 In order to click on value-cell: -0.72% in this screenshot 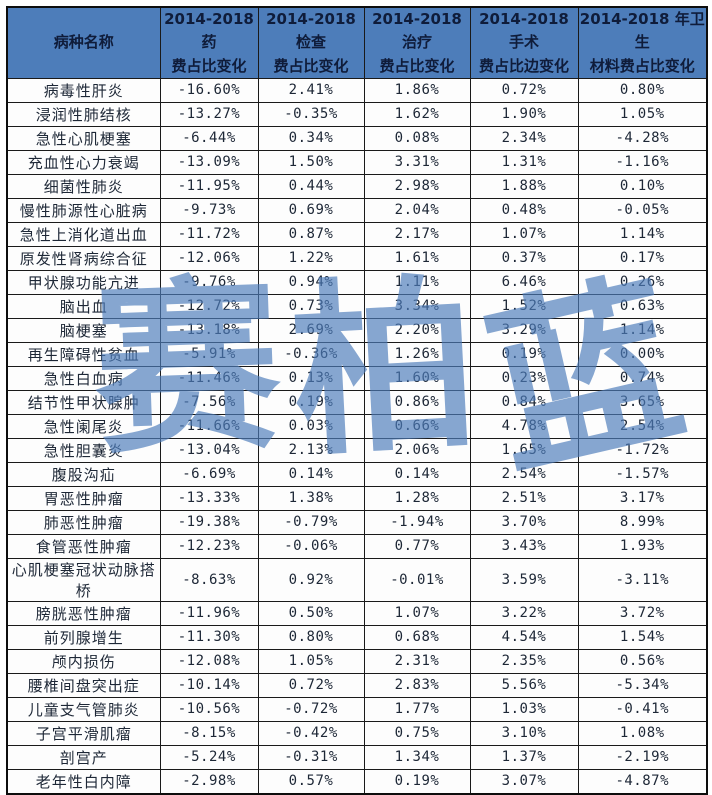, I will do `click(311, 709)`.